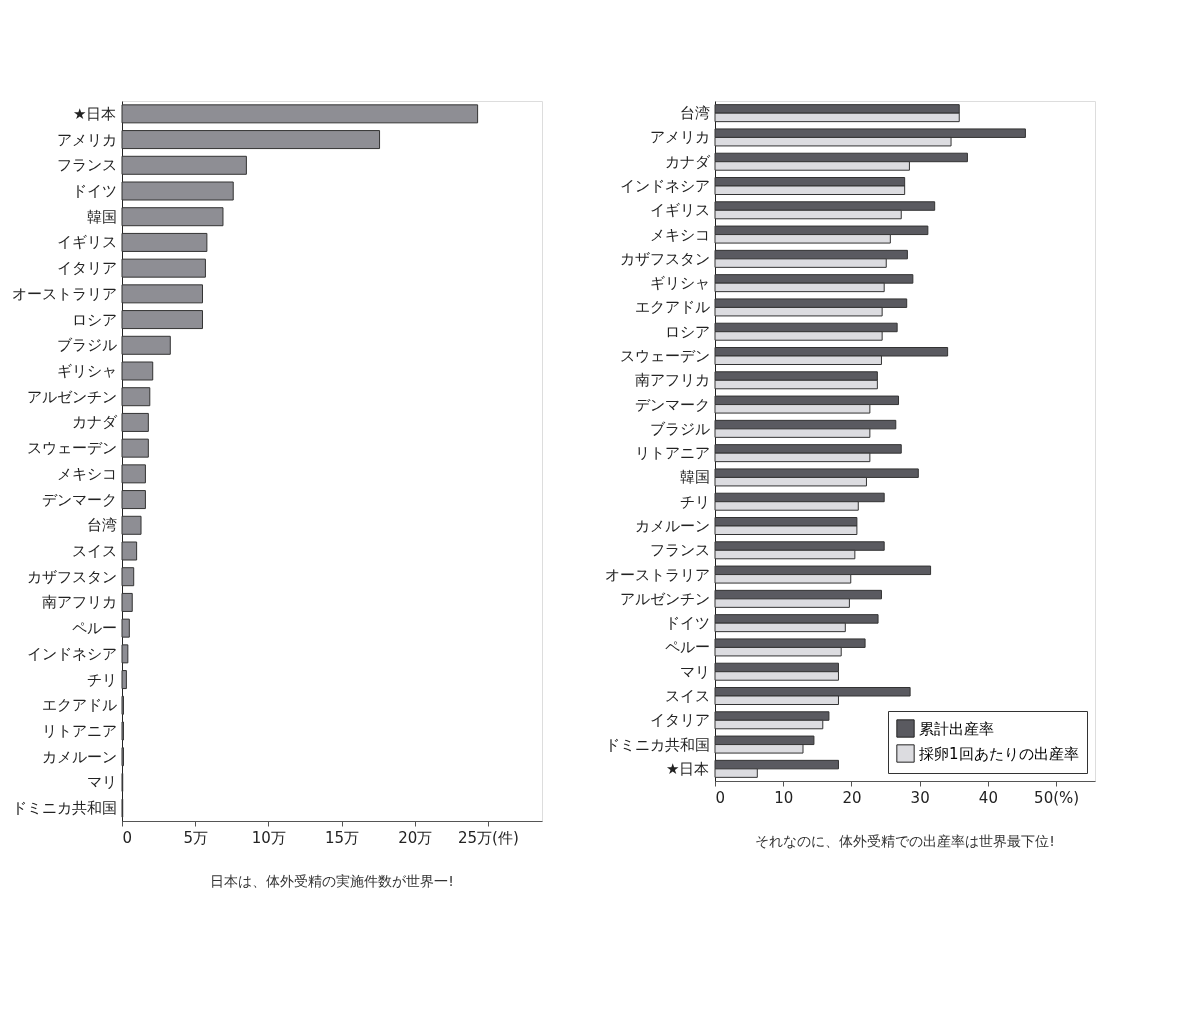  Describe the element at coordinates (999, 753) in the screenshot. I see `legend-label: 採卵1回あたりの出産率` at that location.